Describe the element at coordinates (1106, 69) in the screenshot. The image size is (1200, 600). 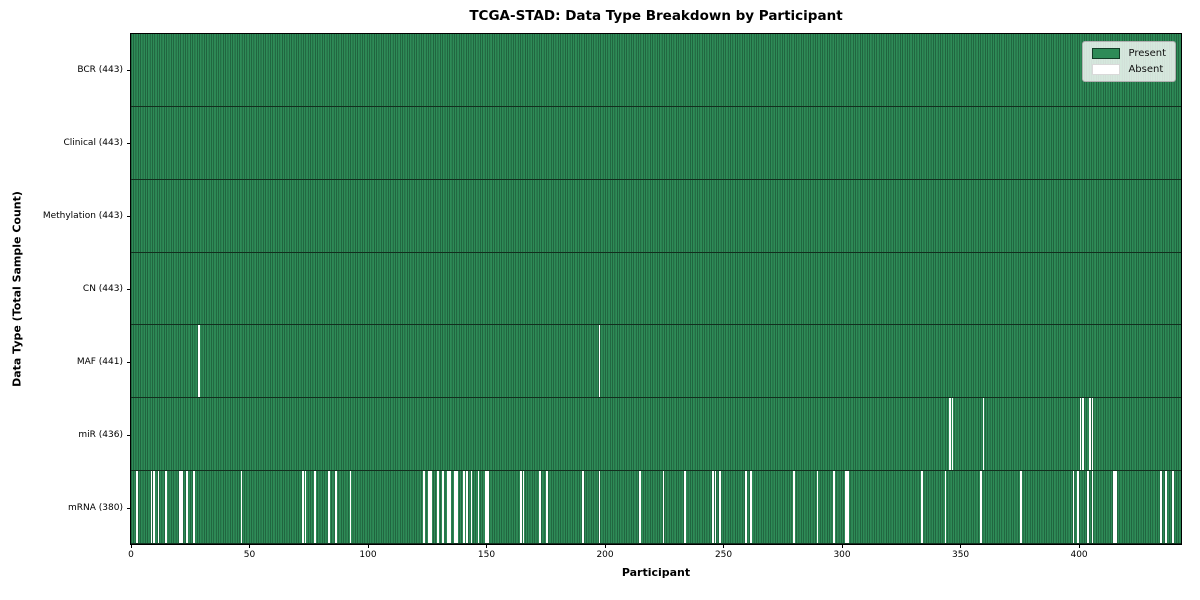
I see `legend-swatch-absent-icon` at that location.